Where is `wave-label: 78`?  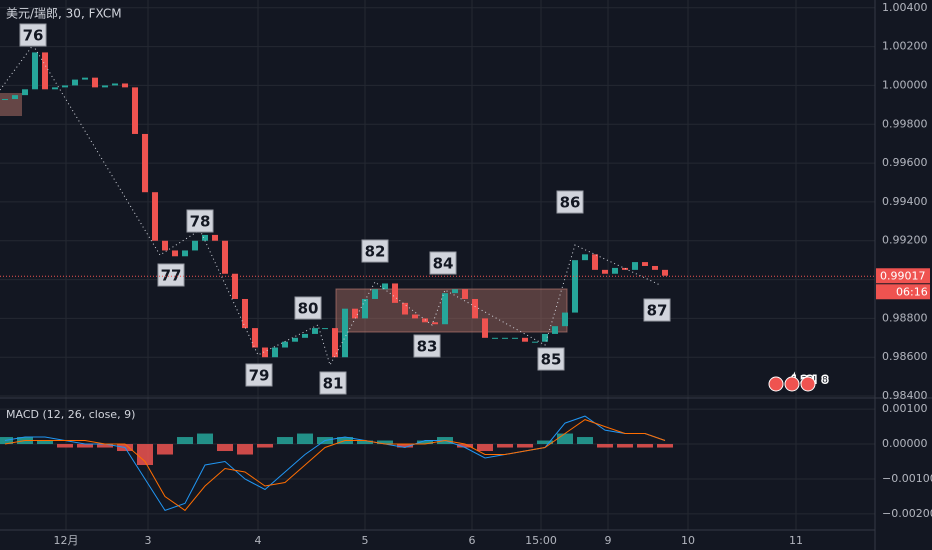
wave-label: 78 is located at coordinates (200, 222).